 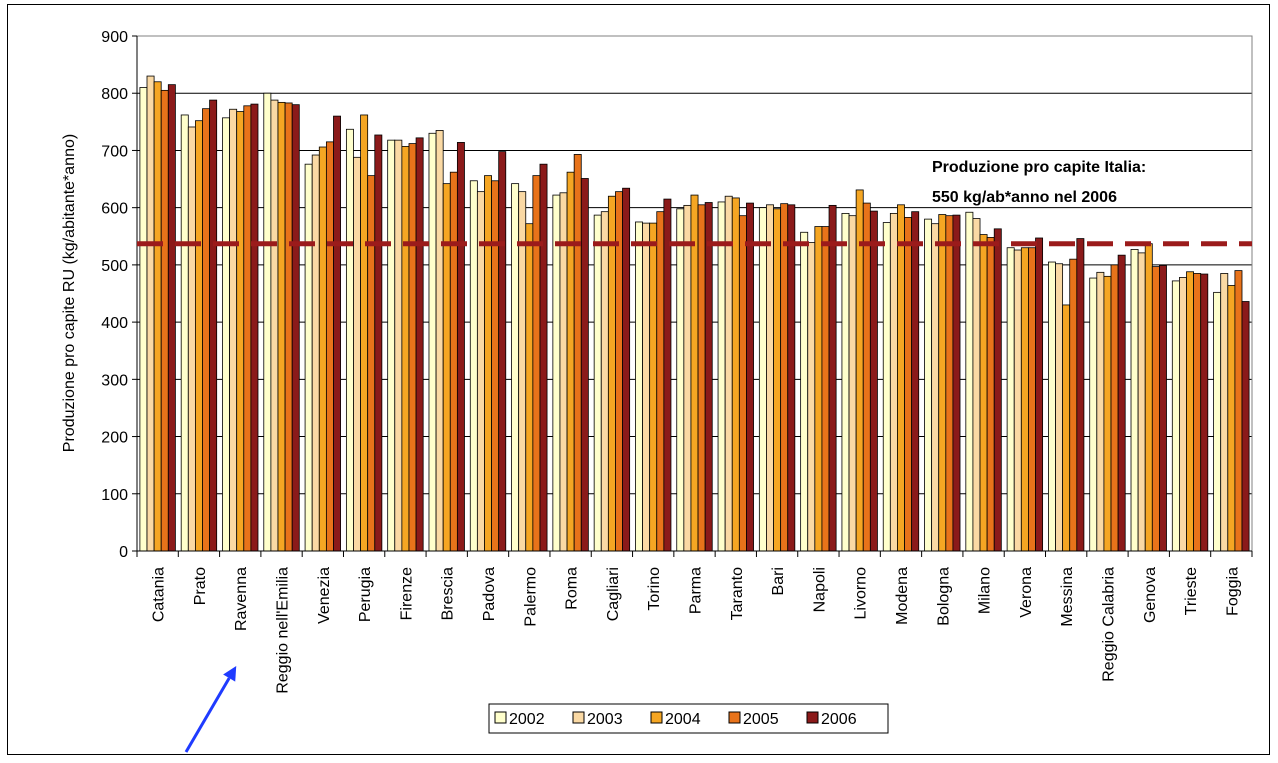 What do you see at coordinates (1024, 197) in the screenshot?
I see `annotation-line-2: 550 kg/ab*anno nel 2006` at bounding box center [1024, 197].